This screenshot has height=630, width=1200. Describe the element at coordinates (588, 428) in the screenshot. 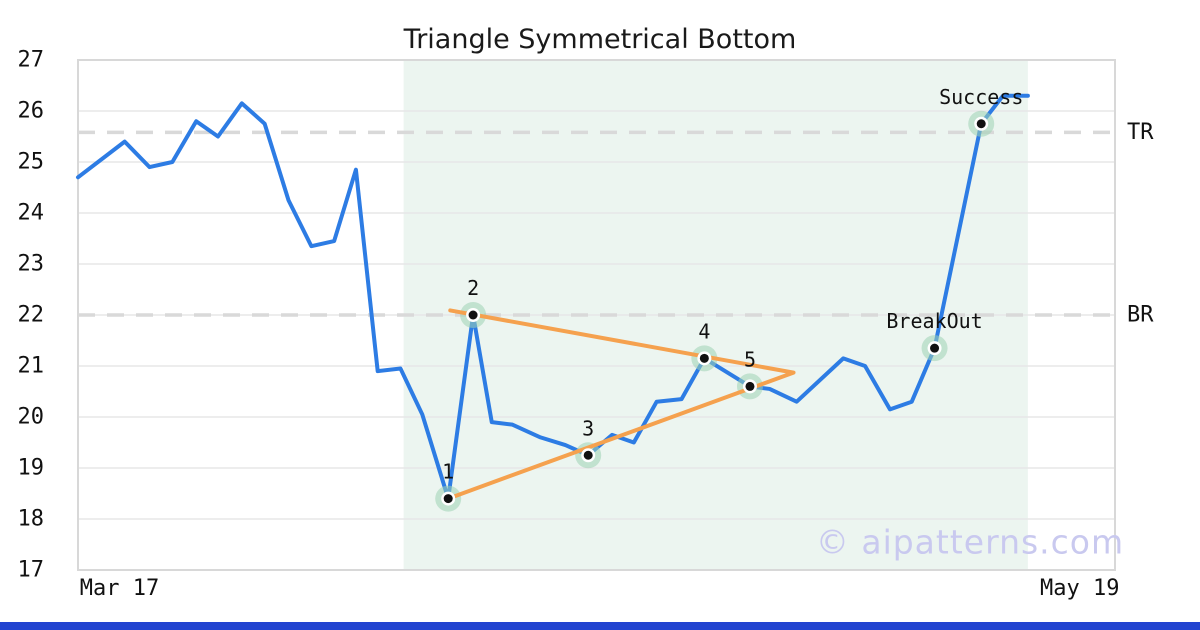

I see `pattern-label-3: 3` at that location.